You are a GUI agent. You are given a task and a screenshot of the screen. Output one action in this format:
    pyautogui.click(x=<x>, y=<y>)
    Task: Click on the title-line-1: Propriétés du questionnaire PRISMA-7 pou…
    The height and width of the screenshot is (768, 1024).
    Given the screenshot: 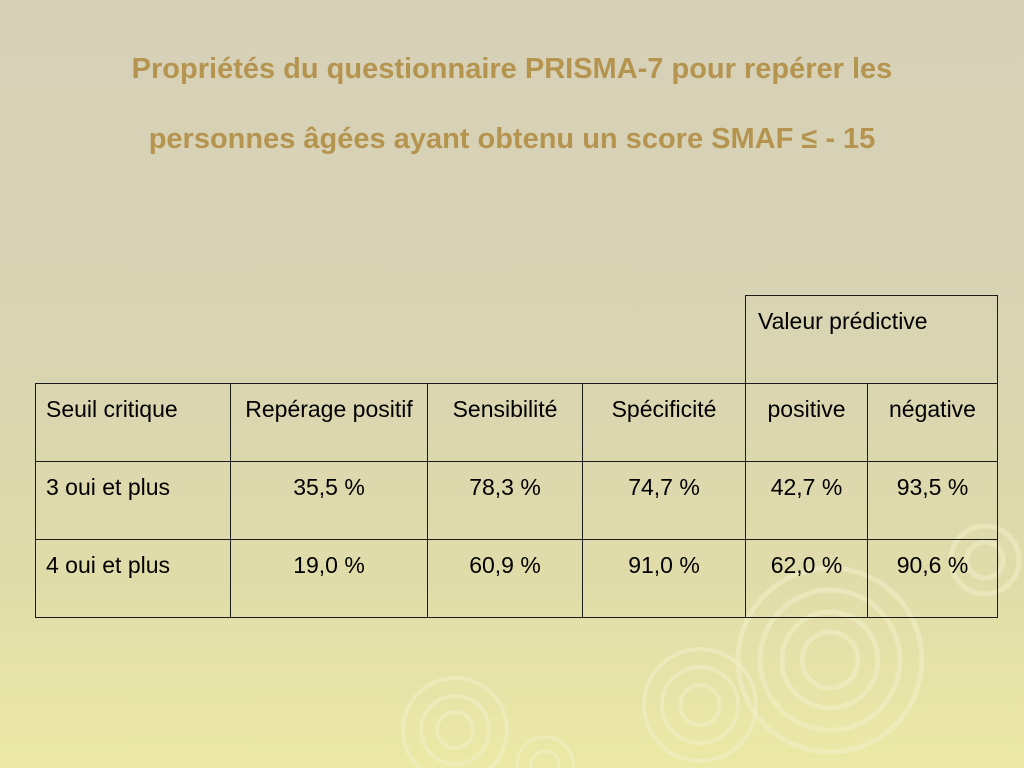 What is the action you would take?
    pyautogui.click(x=512, y=69)
    